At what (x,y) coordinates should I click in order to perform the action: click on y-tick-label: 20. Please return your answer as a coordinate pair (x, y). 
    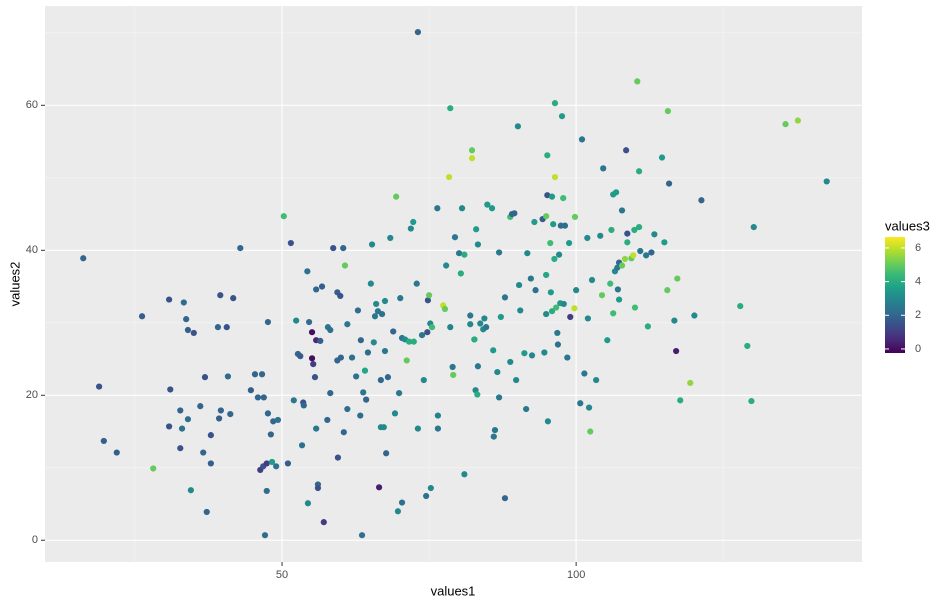
    Looking at the image, I should click on (32, 395).